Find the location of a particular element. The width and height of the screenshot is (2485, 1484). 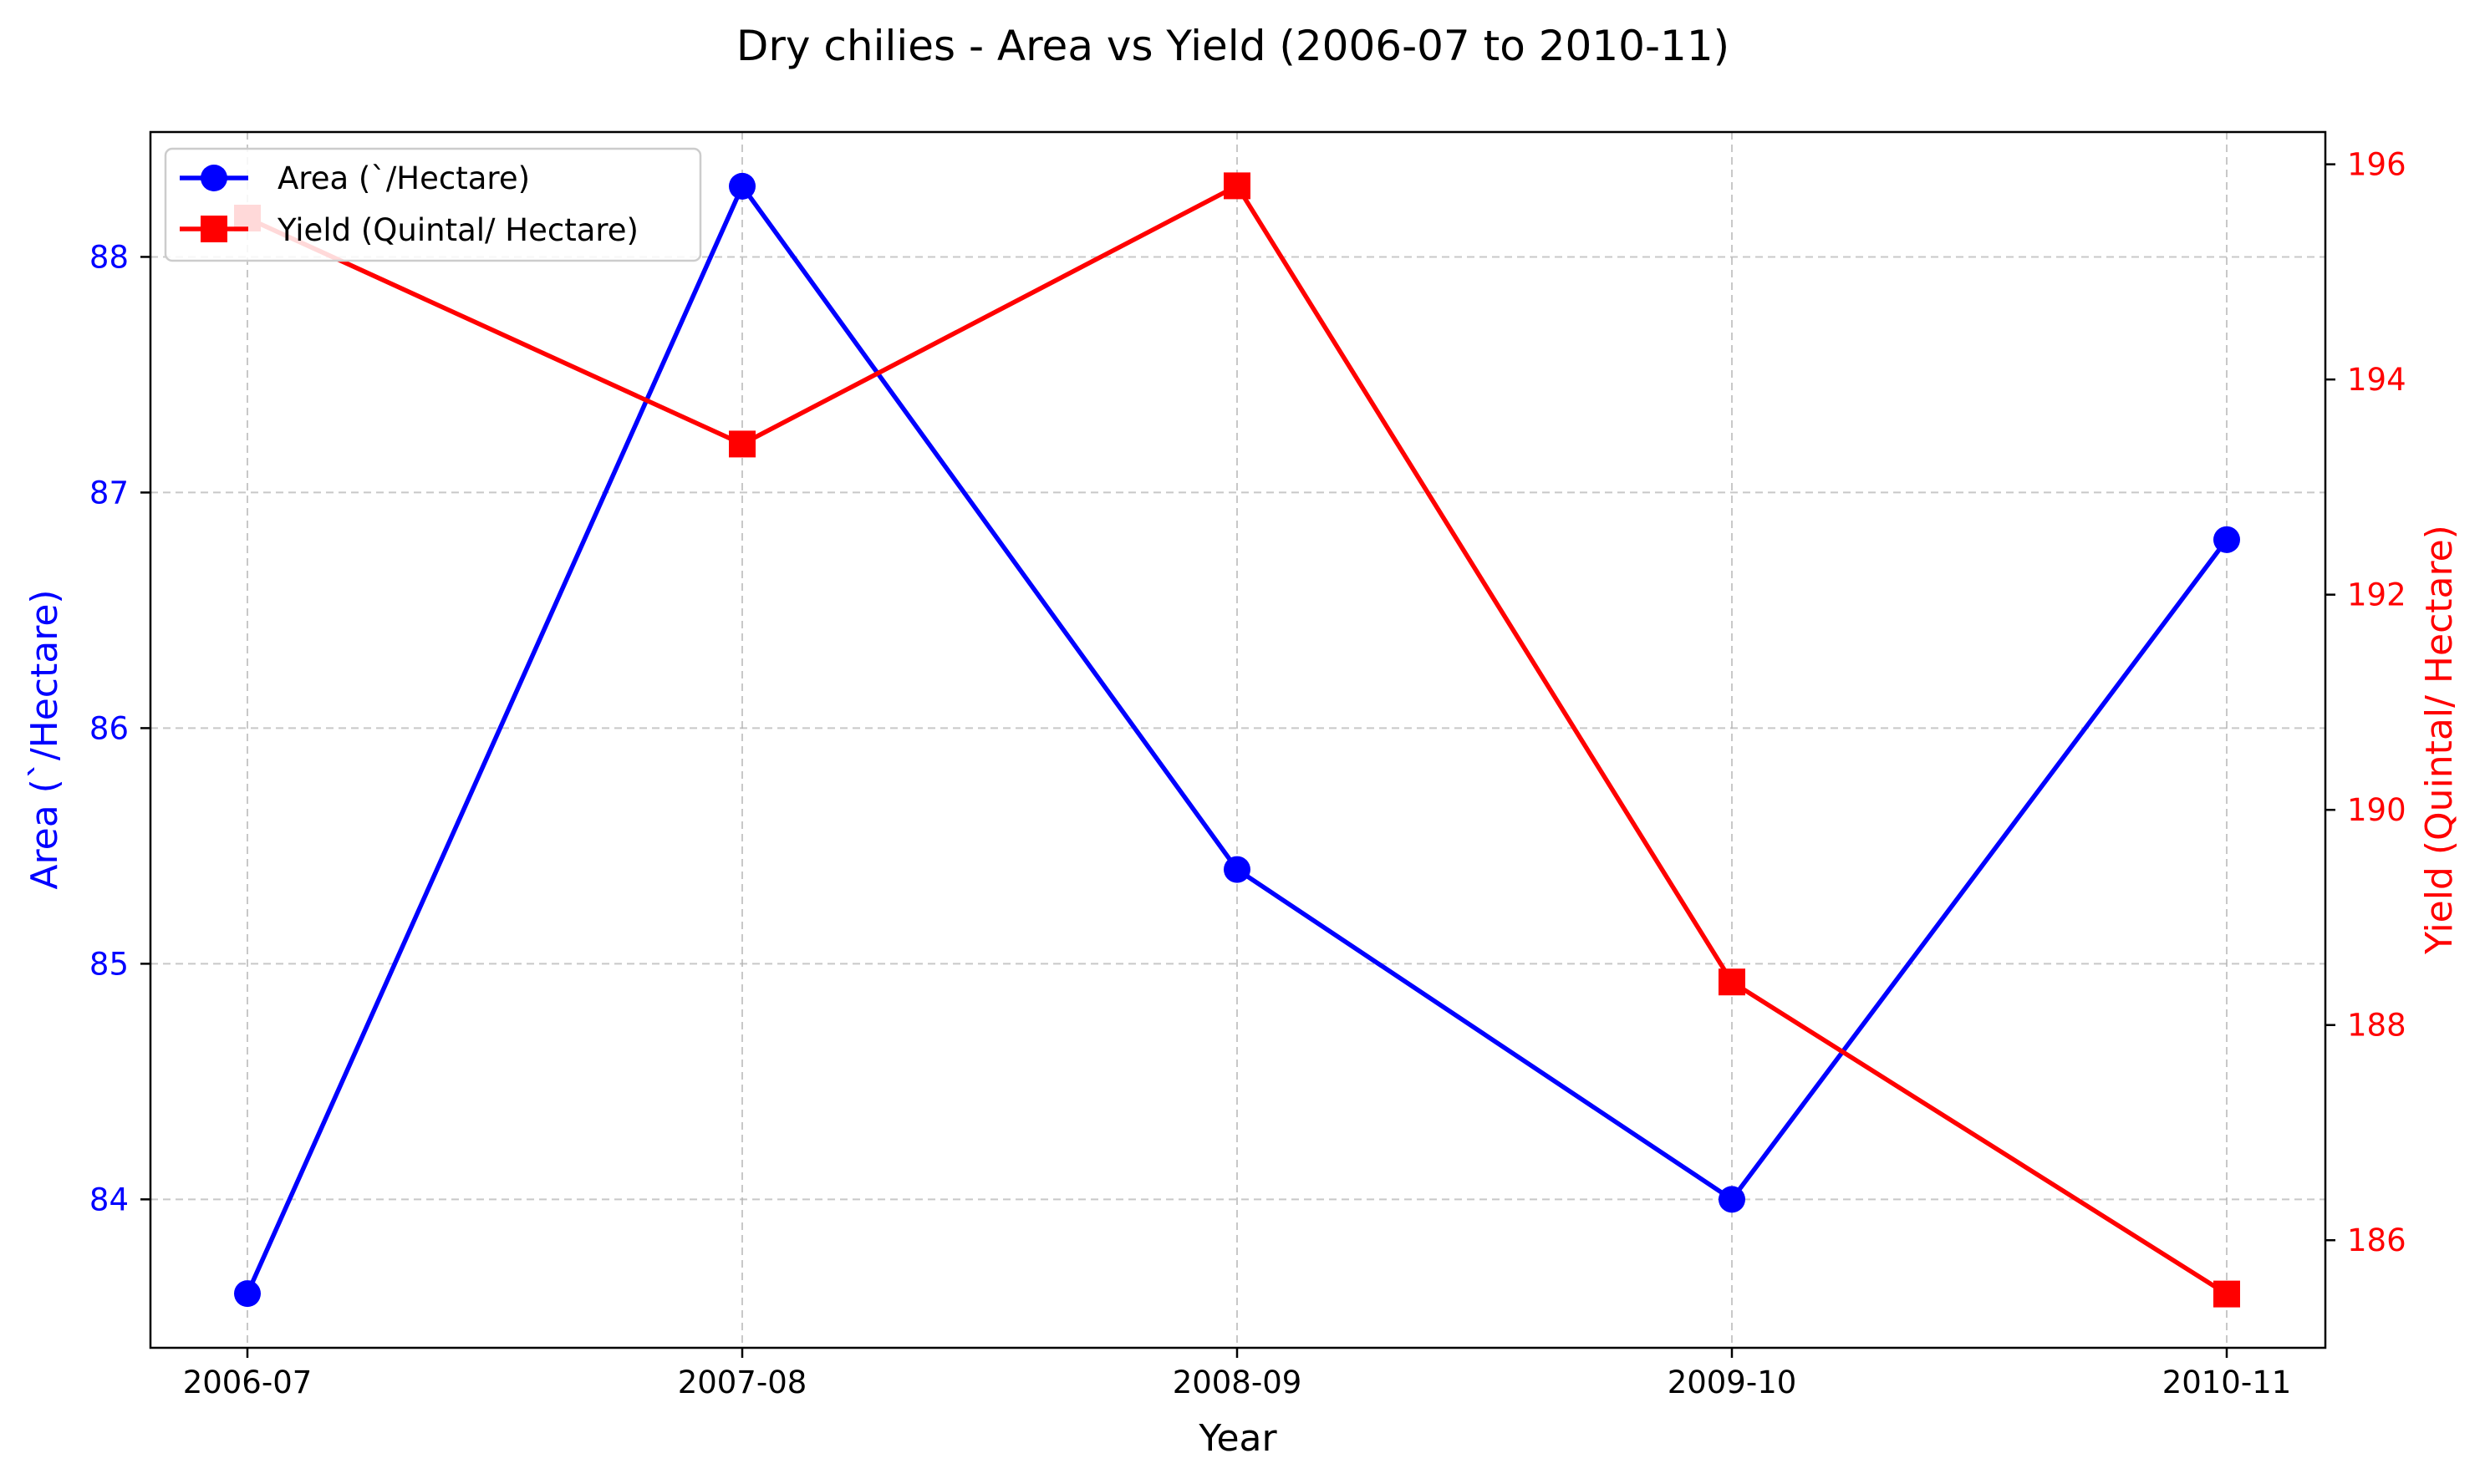

right-y-tick-label: 188 is located at coordinates (2376, 1026).